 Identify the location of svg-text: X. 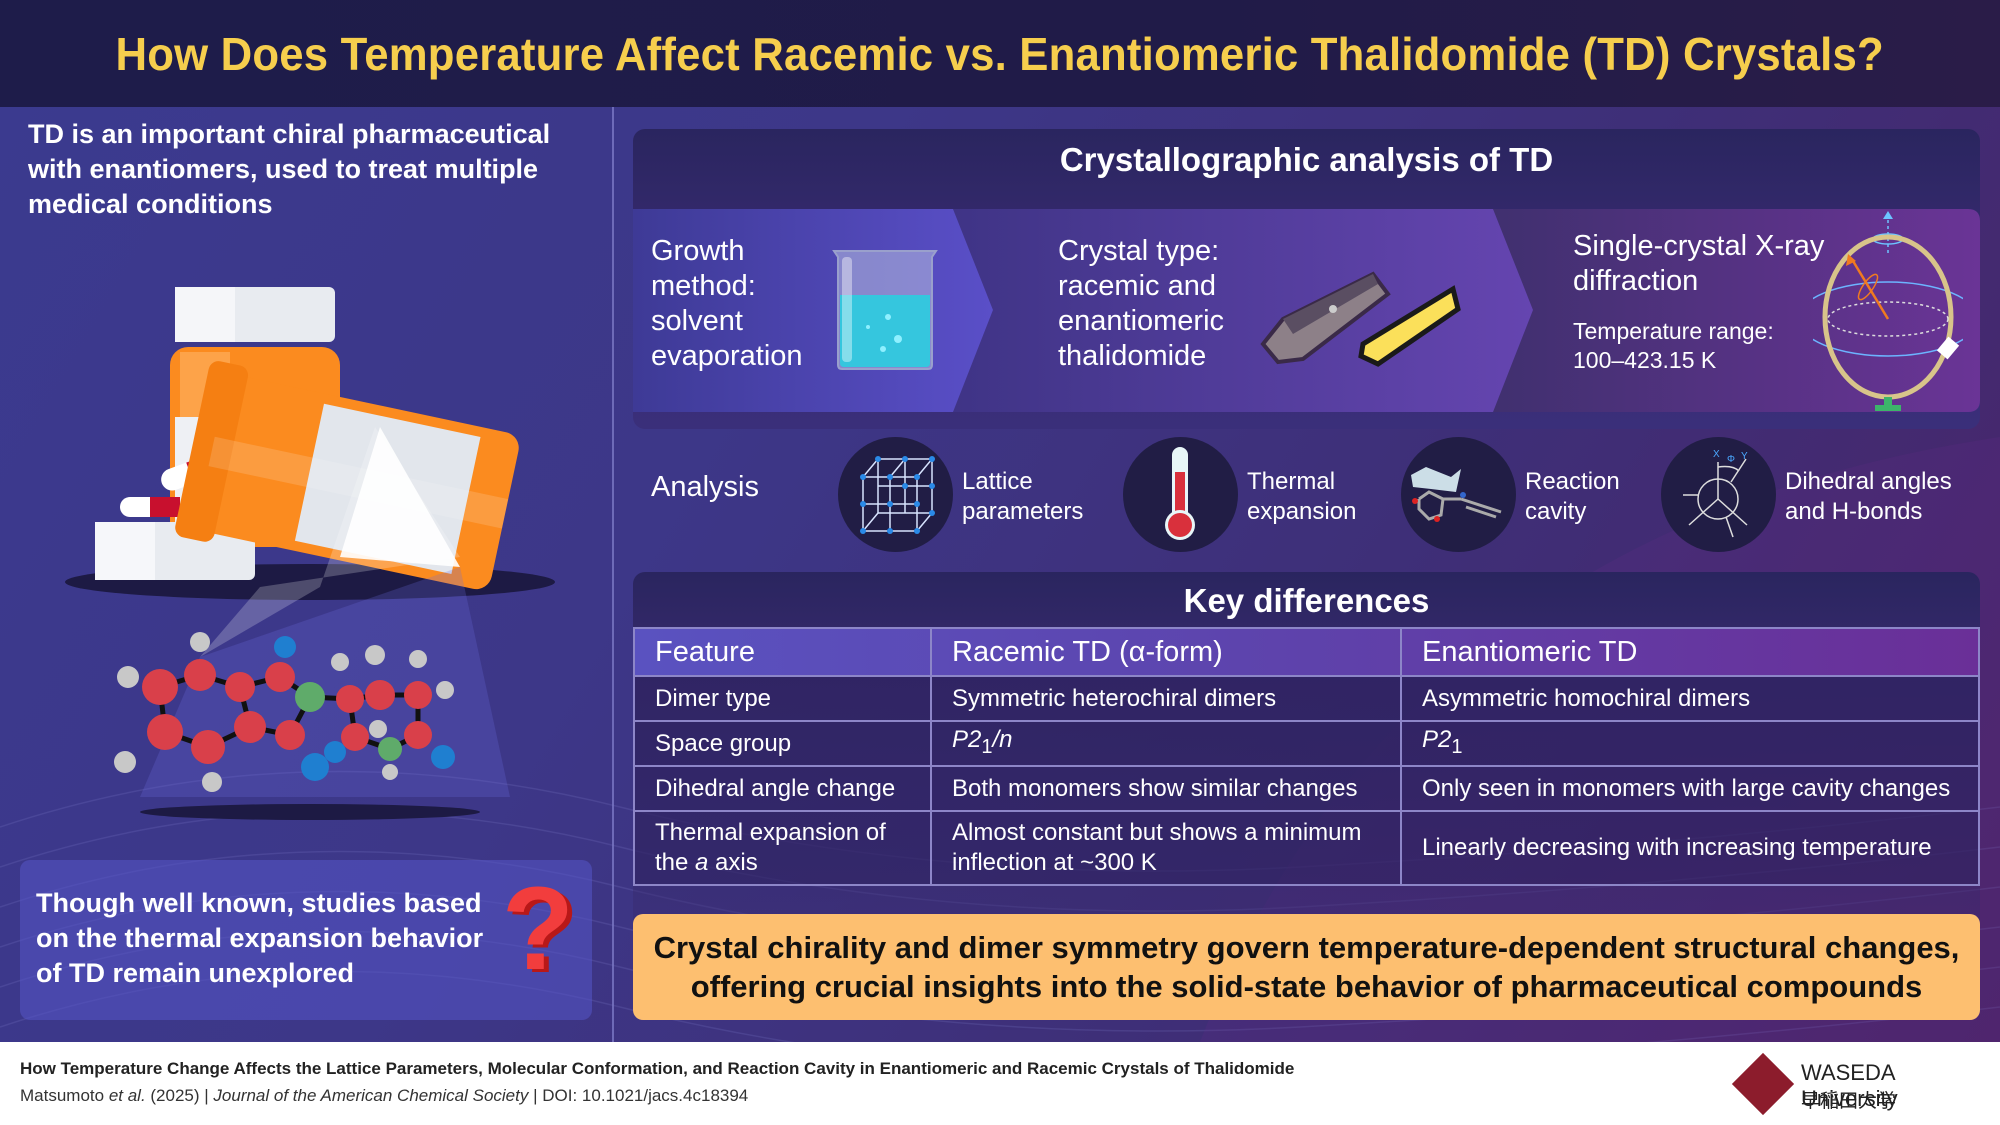
(1716, 454).